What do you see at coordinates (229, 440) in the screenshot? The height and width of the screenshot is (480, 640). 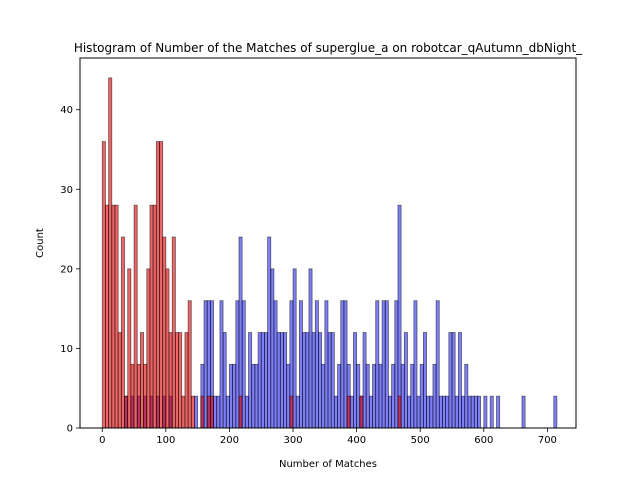 I see `x-tick-label-2: 200` at bounding box center [229, 440].